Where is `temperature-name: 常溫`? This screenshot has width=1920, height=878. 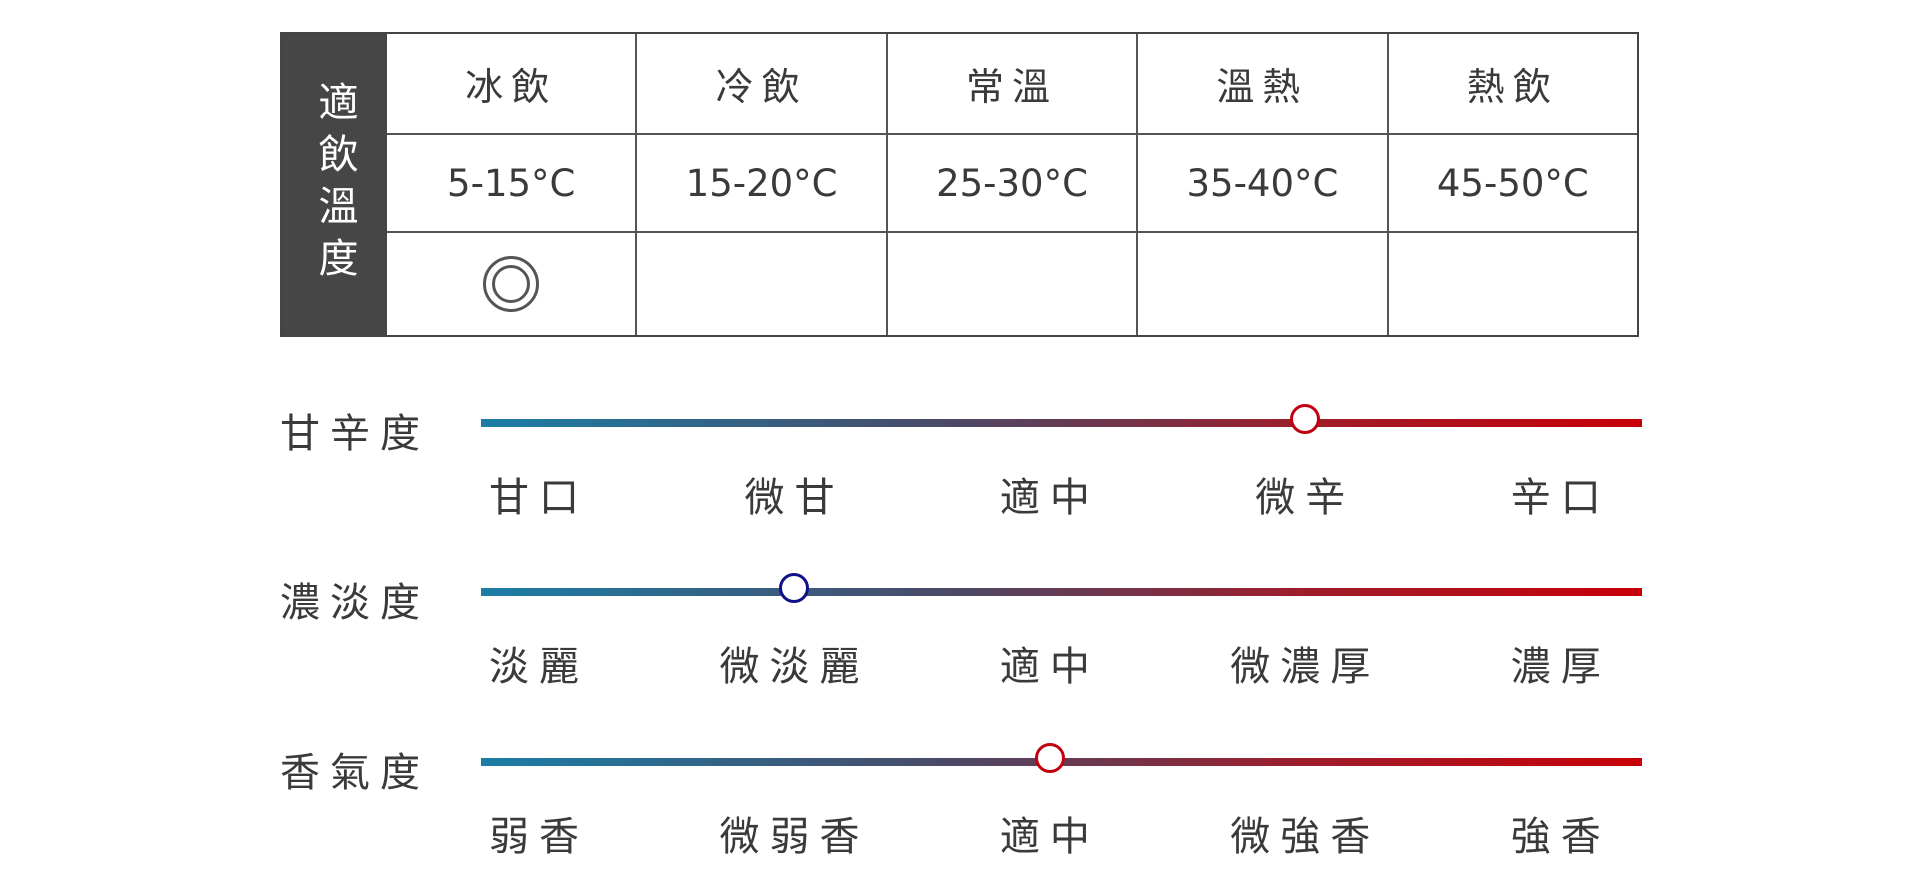
temperature-name: 常溫 is located at coordinates (1012, 84).